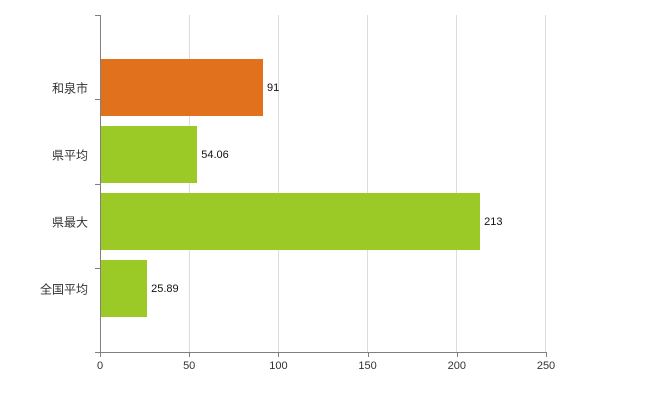 The width and height of the screenshot is (650, 400). Describe the element at coordinates (189, 366) in the screenshot. I see `x-axis-tick-label: 50` at that location.